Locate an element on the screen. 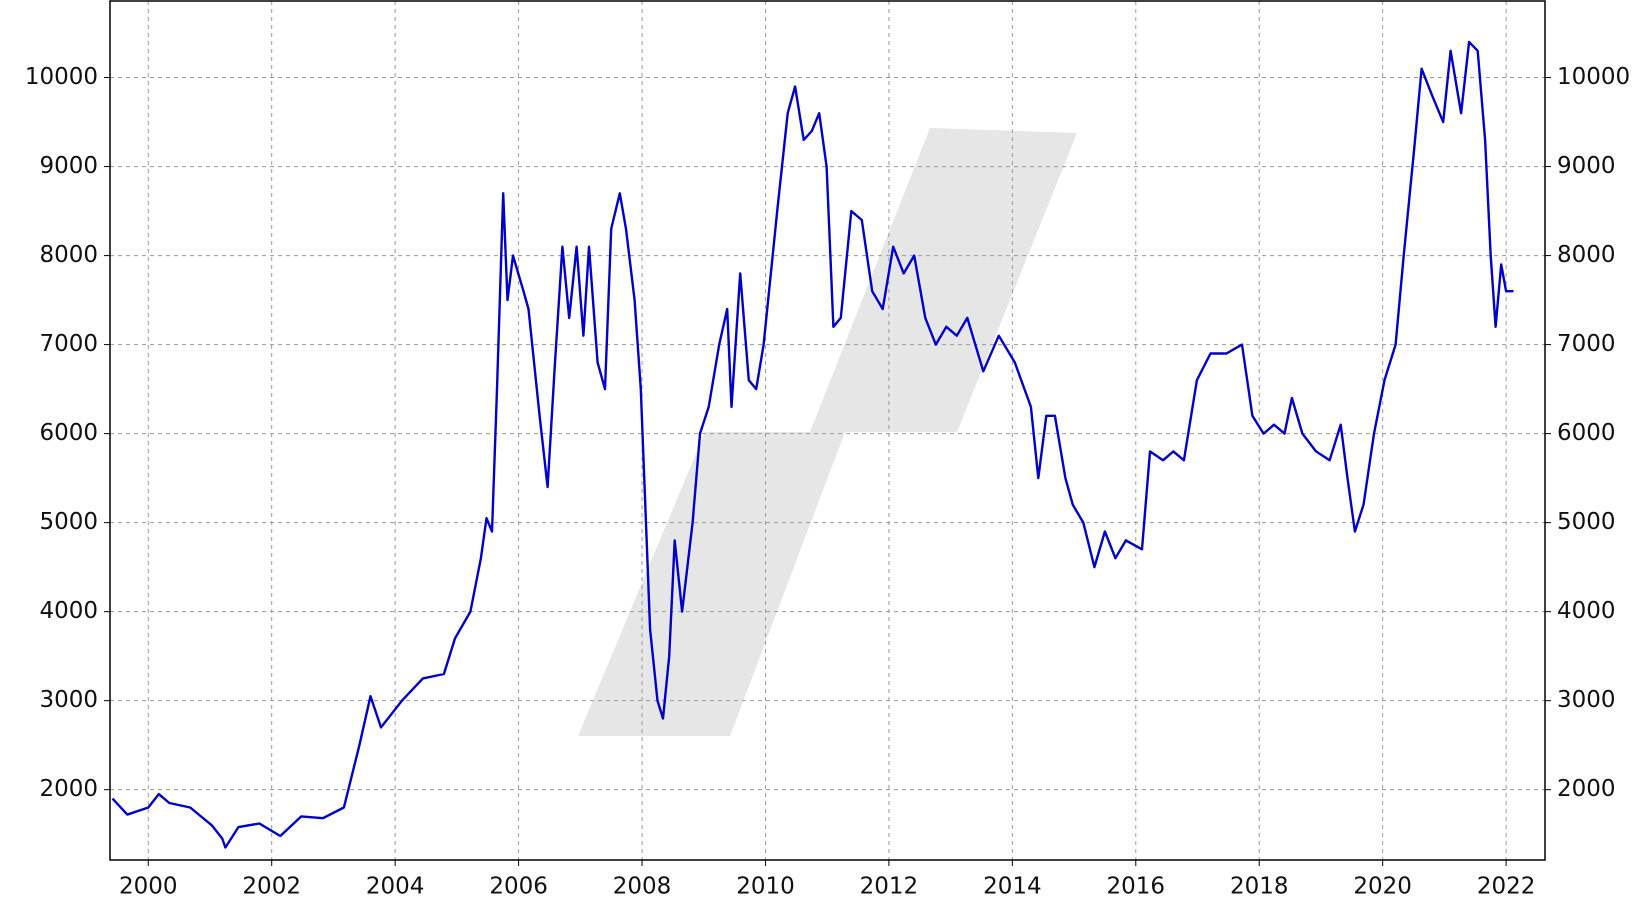  y-tick-label: 8000 is located at coordinates (68, 255).